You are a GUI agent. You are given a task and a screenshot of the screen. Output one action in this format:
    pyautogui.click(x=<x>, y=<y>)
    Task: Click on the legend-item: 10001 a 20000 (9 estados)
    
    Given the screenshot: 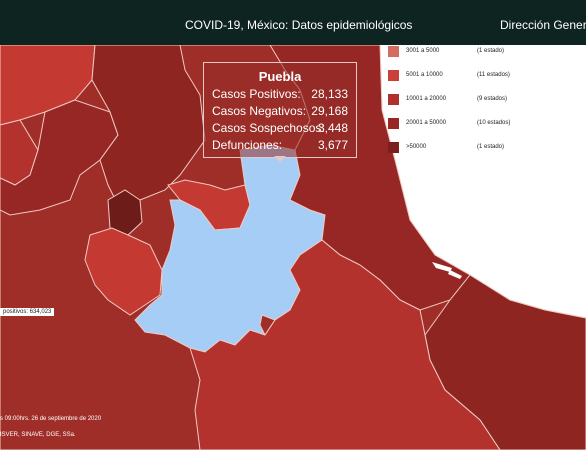 What is the action you would take?
    pyautogui.click(x=468, y=100)
    